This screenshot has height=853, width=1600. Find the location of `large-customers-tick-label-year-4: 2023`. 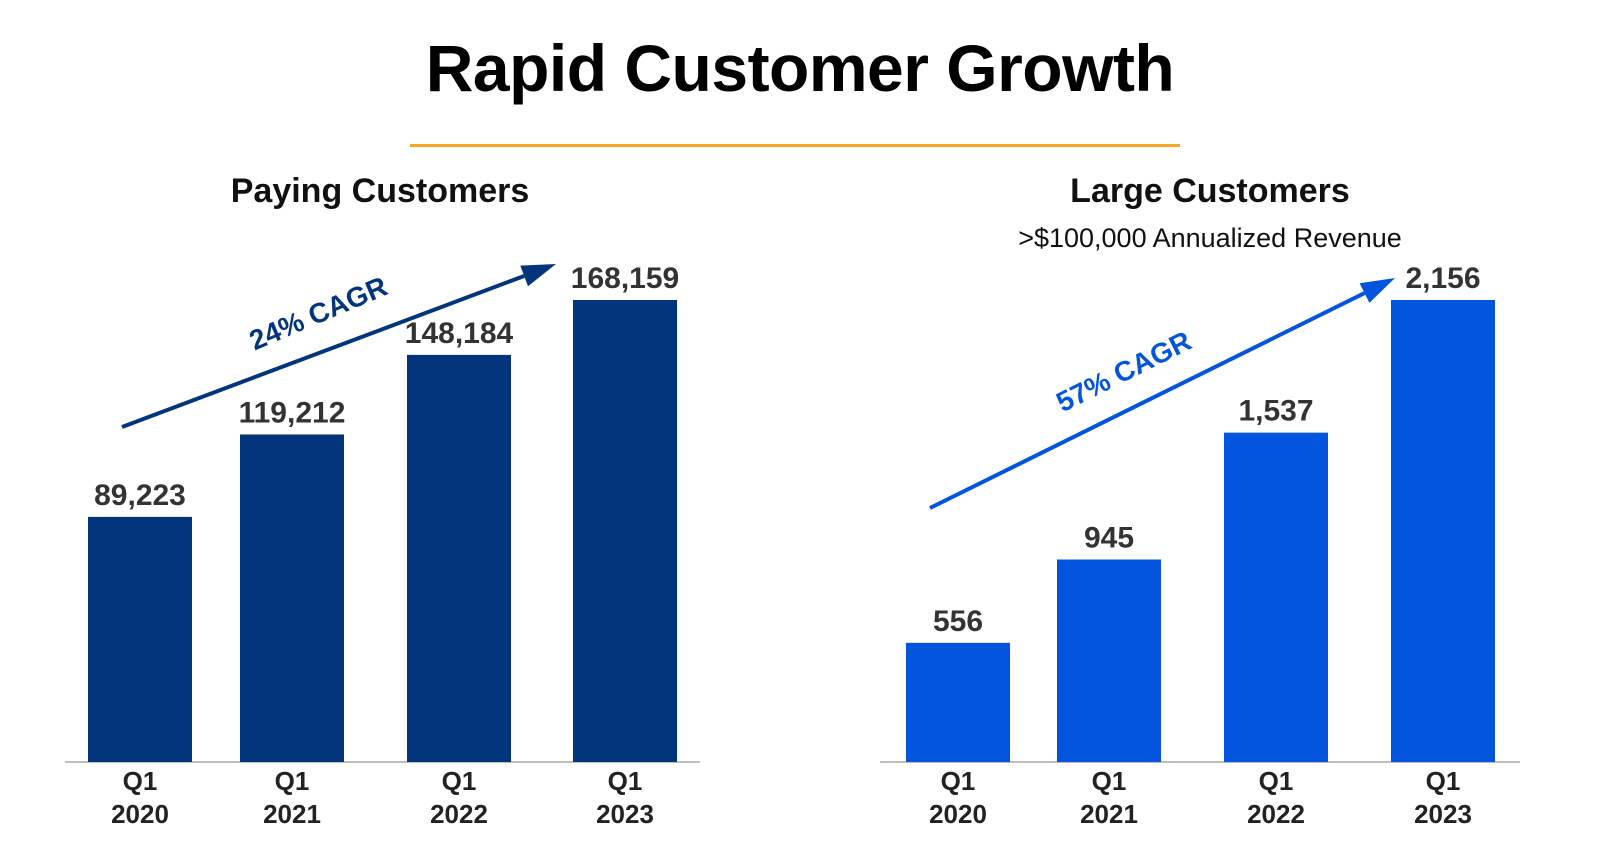

large-customers-tick-label-year-4: 2023 is located at coordinates (1443, 814).